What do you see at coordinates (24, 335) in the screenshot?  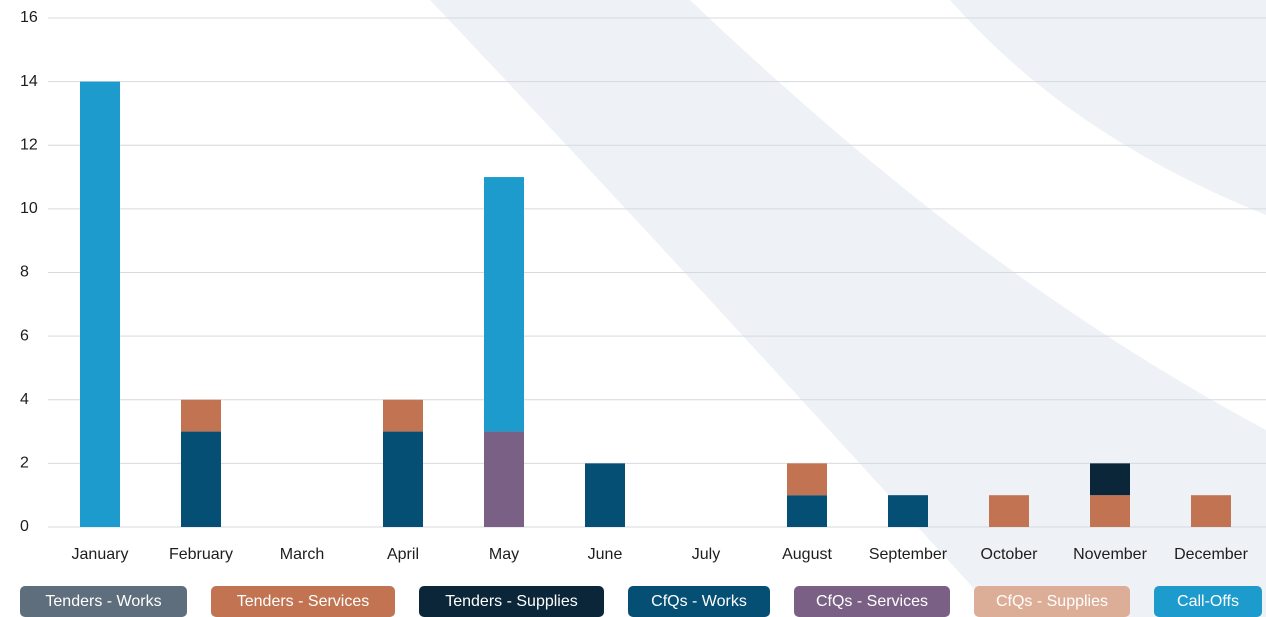 I see `y-tick-label: 6` at bounding box center [24, 335].